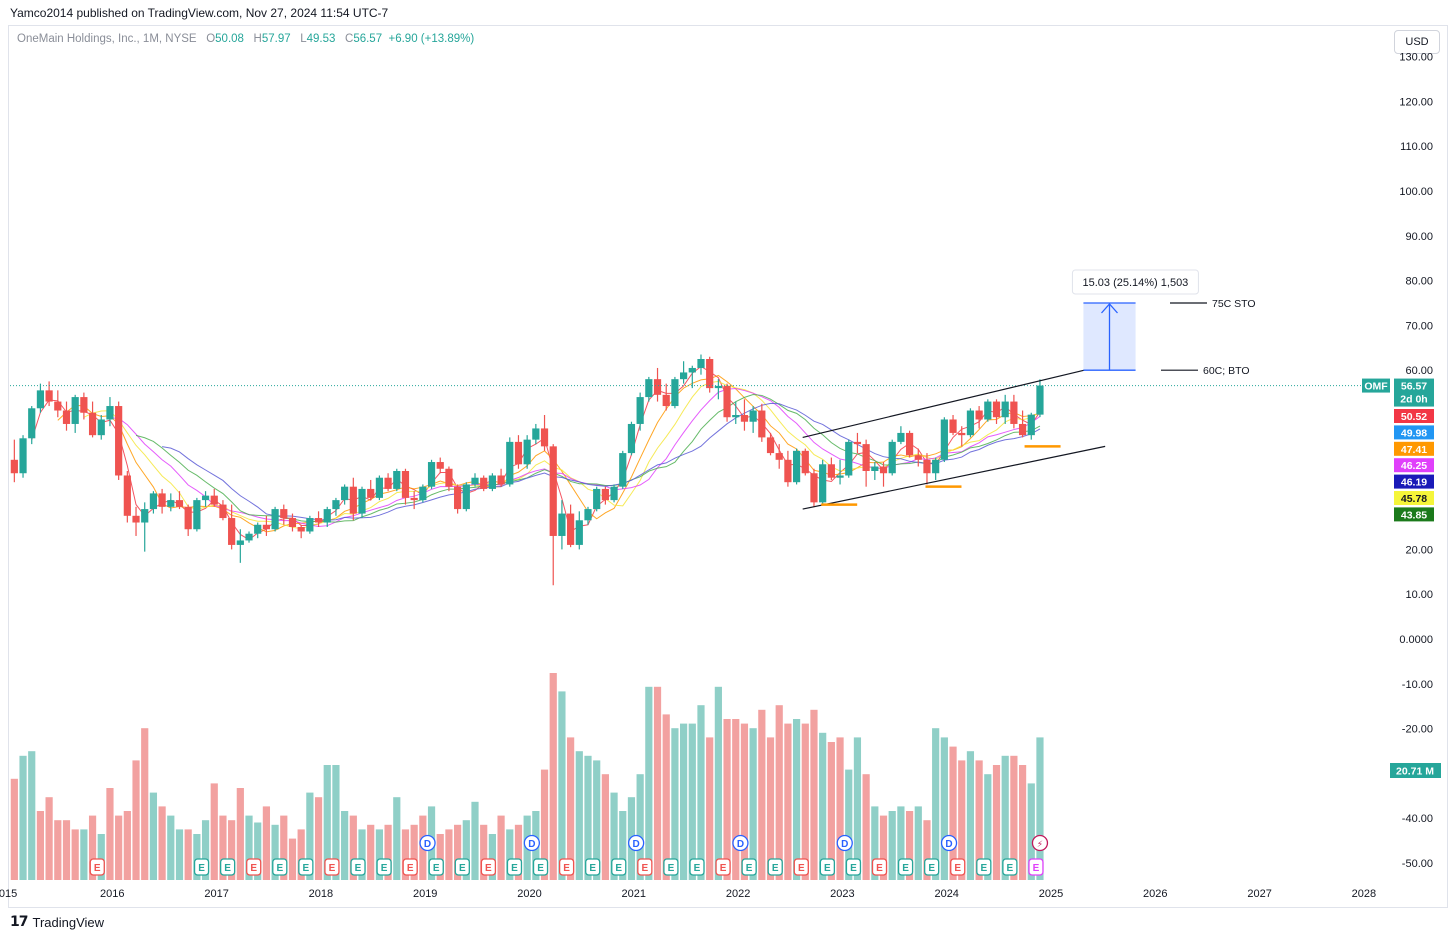  Describe the element at coordinates (68, 922) in the screenshot. I see `tradingview-brand: TradingView` at that location.